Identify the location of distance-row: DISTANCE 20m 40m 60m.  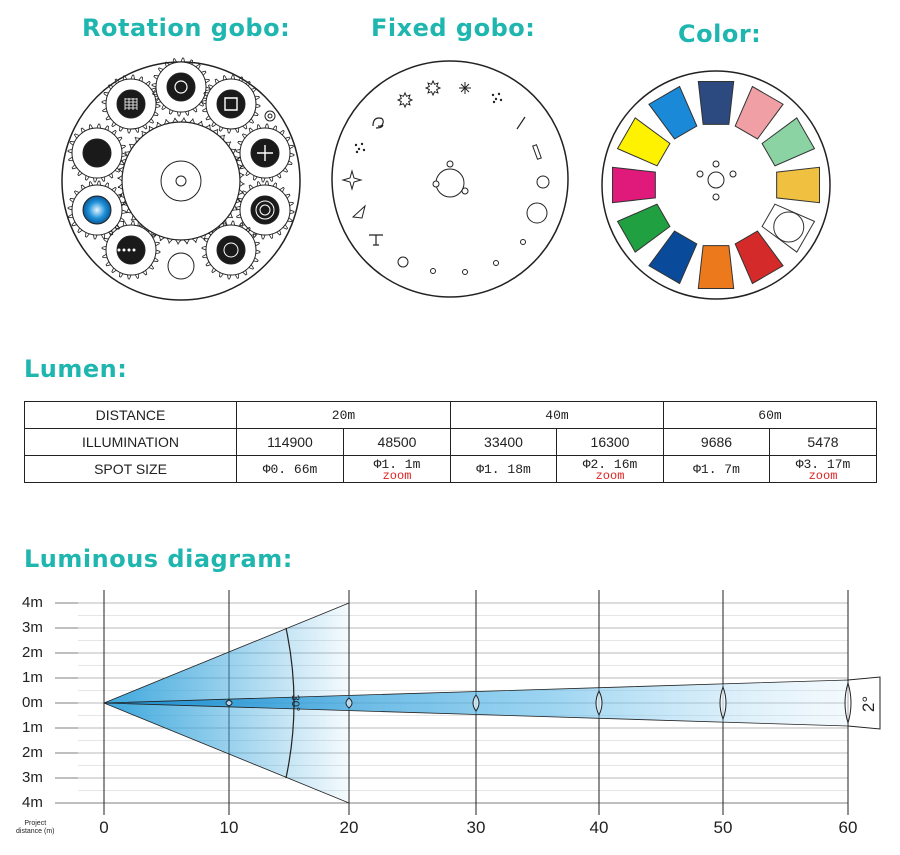
(450, 415).